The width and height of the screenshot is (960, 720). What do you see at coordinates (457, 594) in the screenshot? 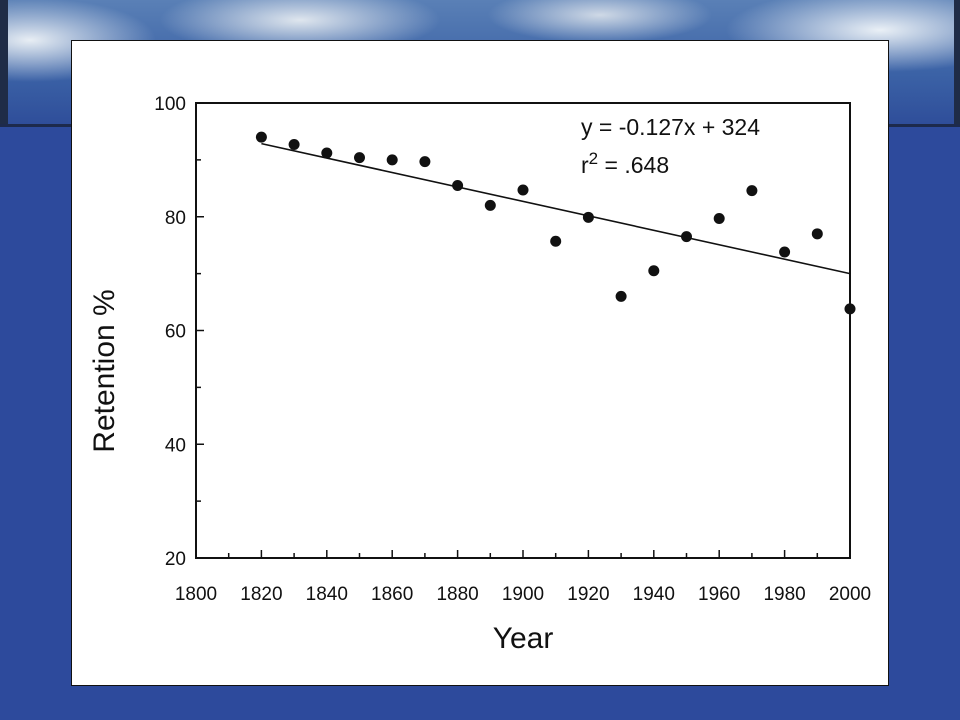
I see `x-tick-label: 1880` at bounding box center [457, 594].